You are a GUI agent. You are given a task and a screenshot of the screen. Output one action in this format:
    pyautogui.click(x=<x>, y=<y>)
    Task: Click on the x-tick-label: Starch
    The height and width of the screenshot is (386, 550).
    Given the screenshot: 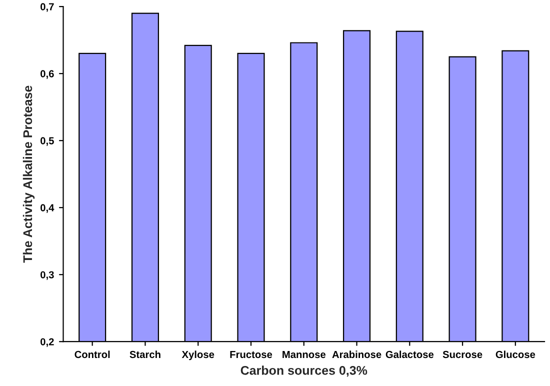 What is the action you would take?
    pyautogui.click(x=145, y=354)
    